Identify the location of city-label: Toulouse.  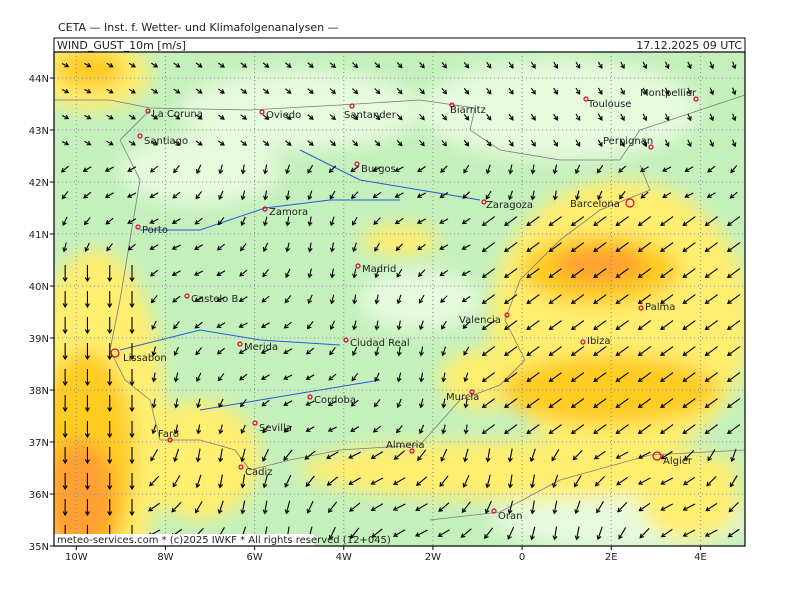
(609, 104).